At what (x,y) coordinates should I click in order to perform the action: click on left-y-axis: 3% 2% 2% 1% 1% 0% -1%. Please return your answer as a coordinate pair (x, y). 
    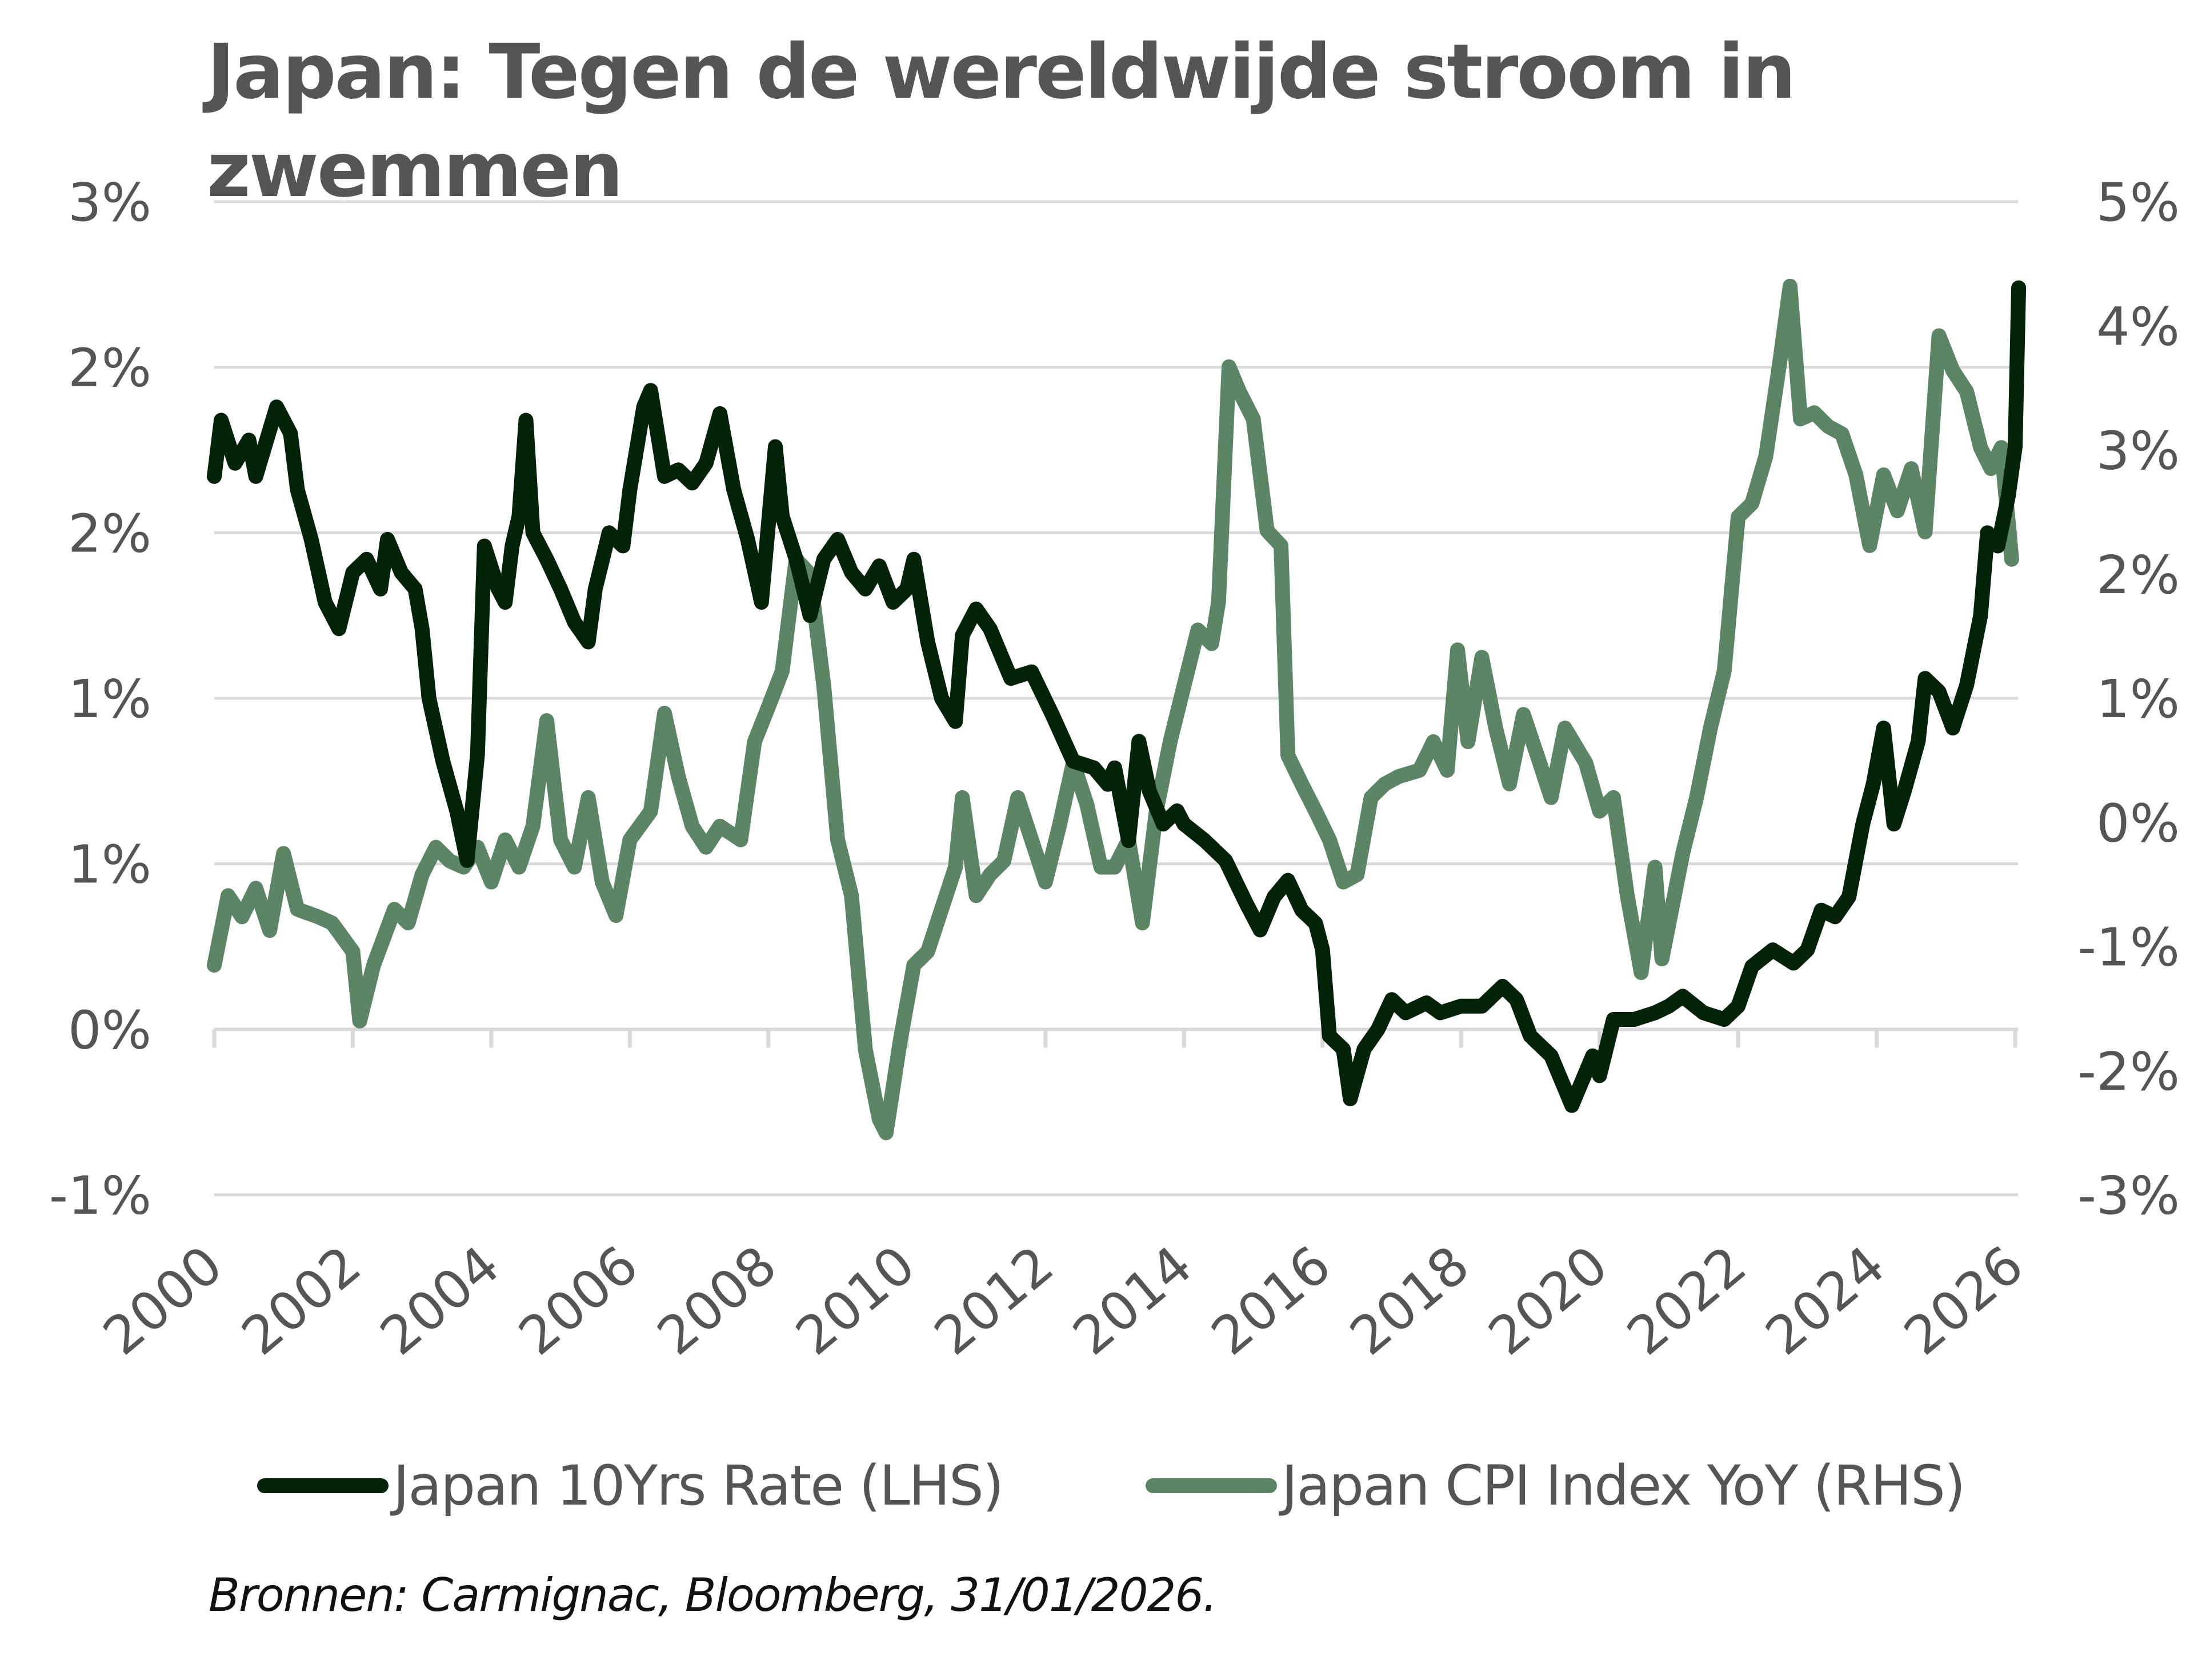
    Looking at the image, I should click on (100, 699).